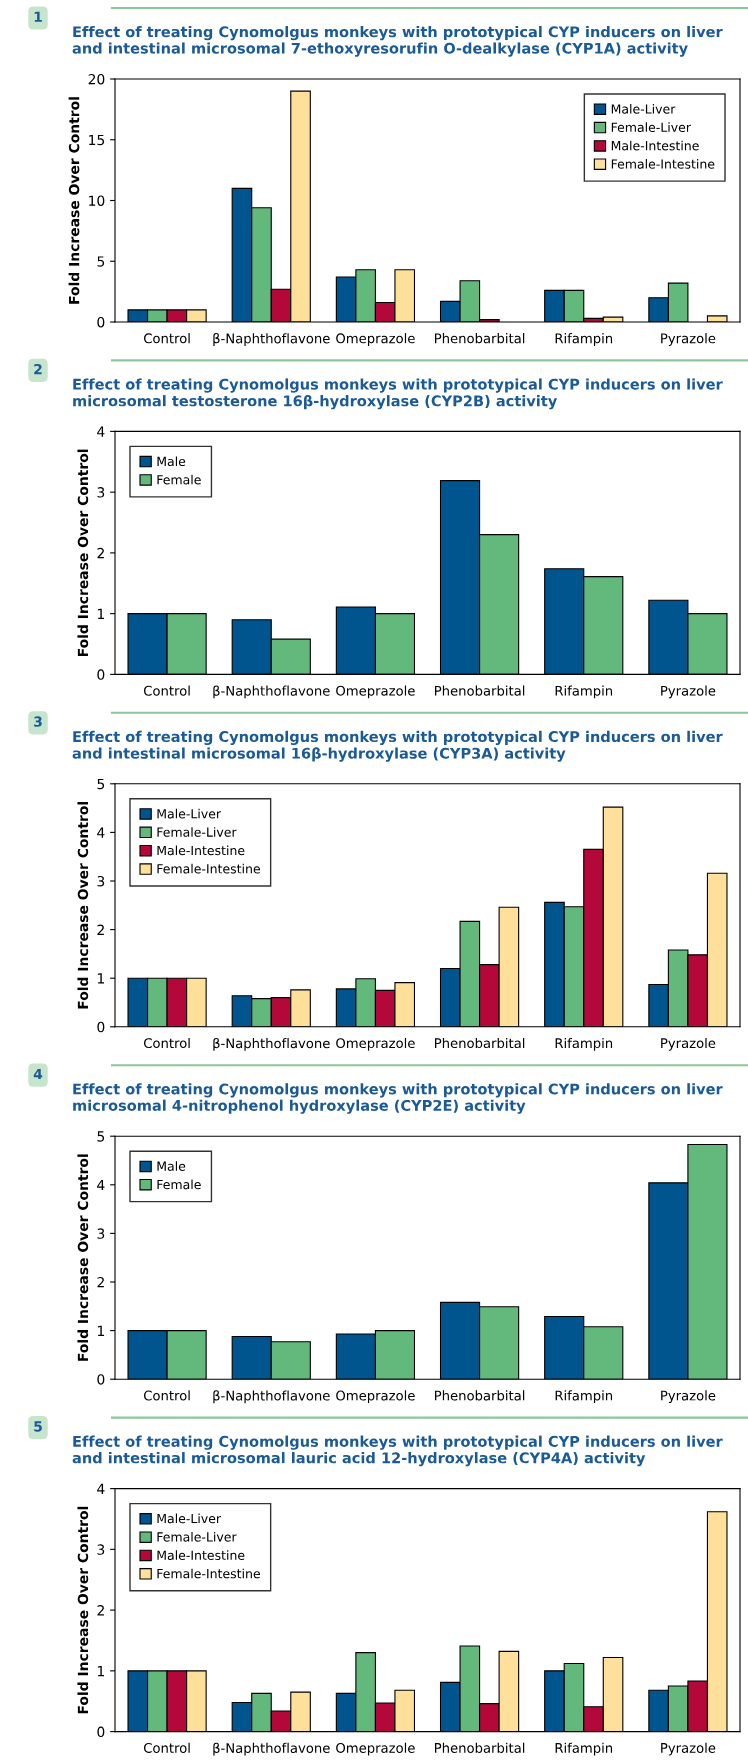  Describe the element at coordinates (38, 1426) in the screenshot. I see `text: 5` at that location.